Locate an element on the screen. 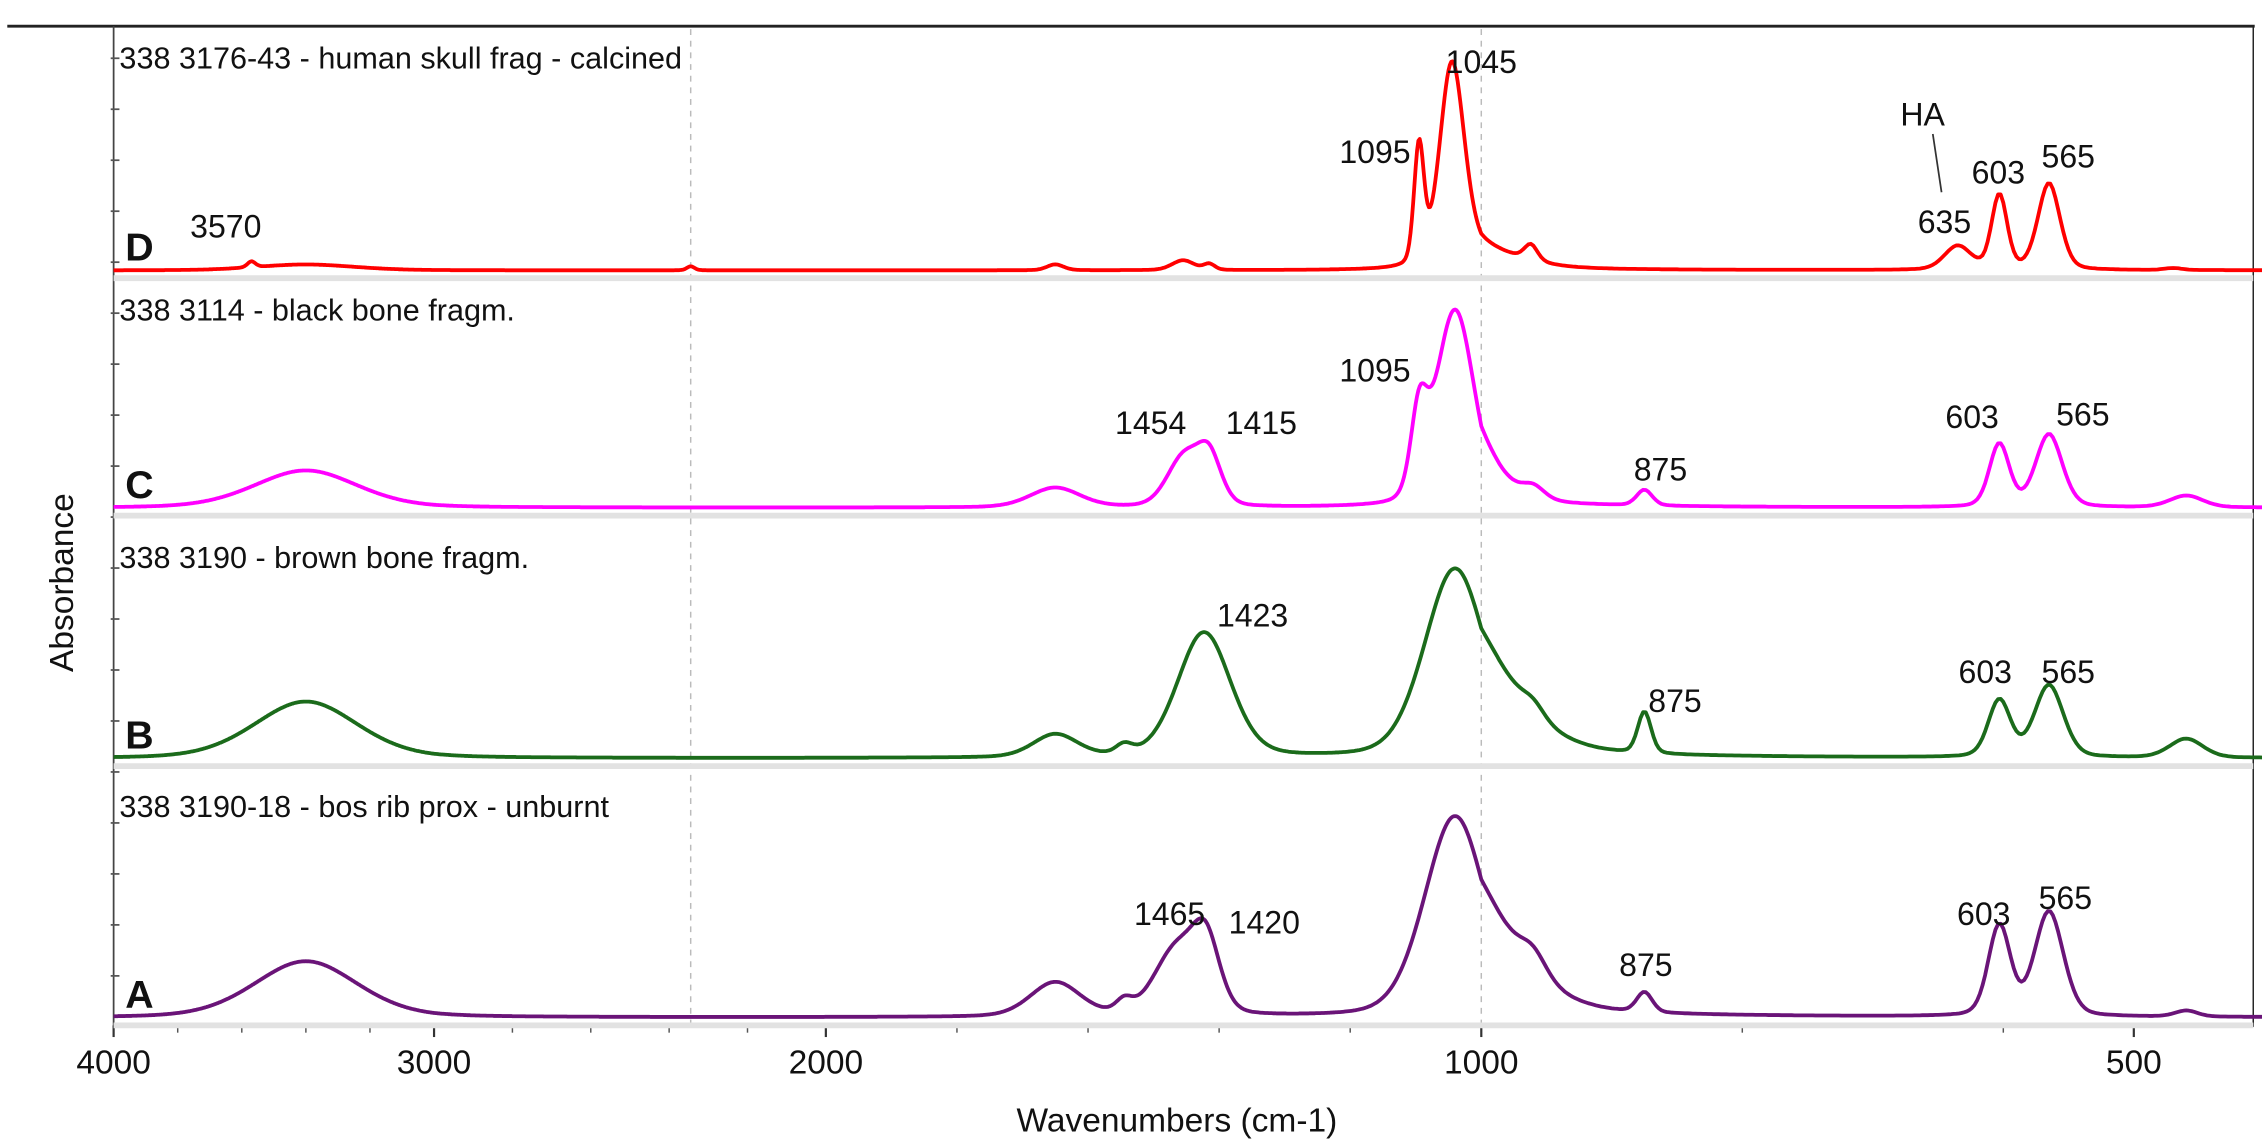 Image resolution: width=2262 pixels, height=1139 pixels. peak-label: 1415 is located at coordinates (1261, 423).